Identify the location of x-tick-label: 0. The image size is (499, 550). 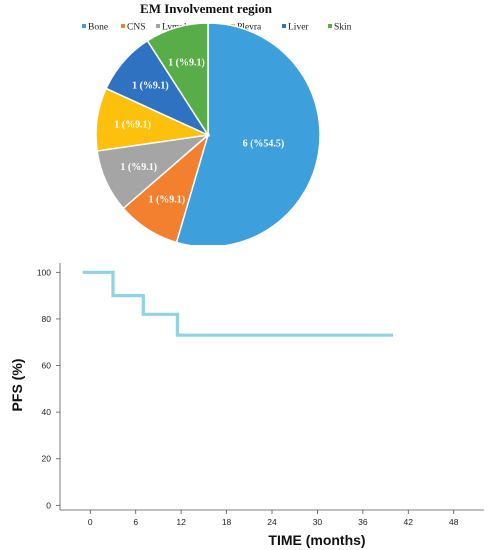
(90, 522).